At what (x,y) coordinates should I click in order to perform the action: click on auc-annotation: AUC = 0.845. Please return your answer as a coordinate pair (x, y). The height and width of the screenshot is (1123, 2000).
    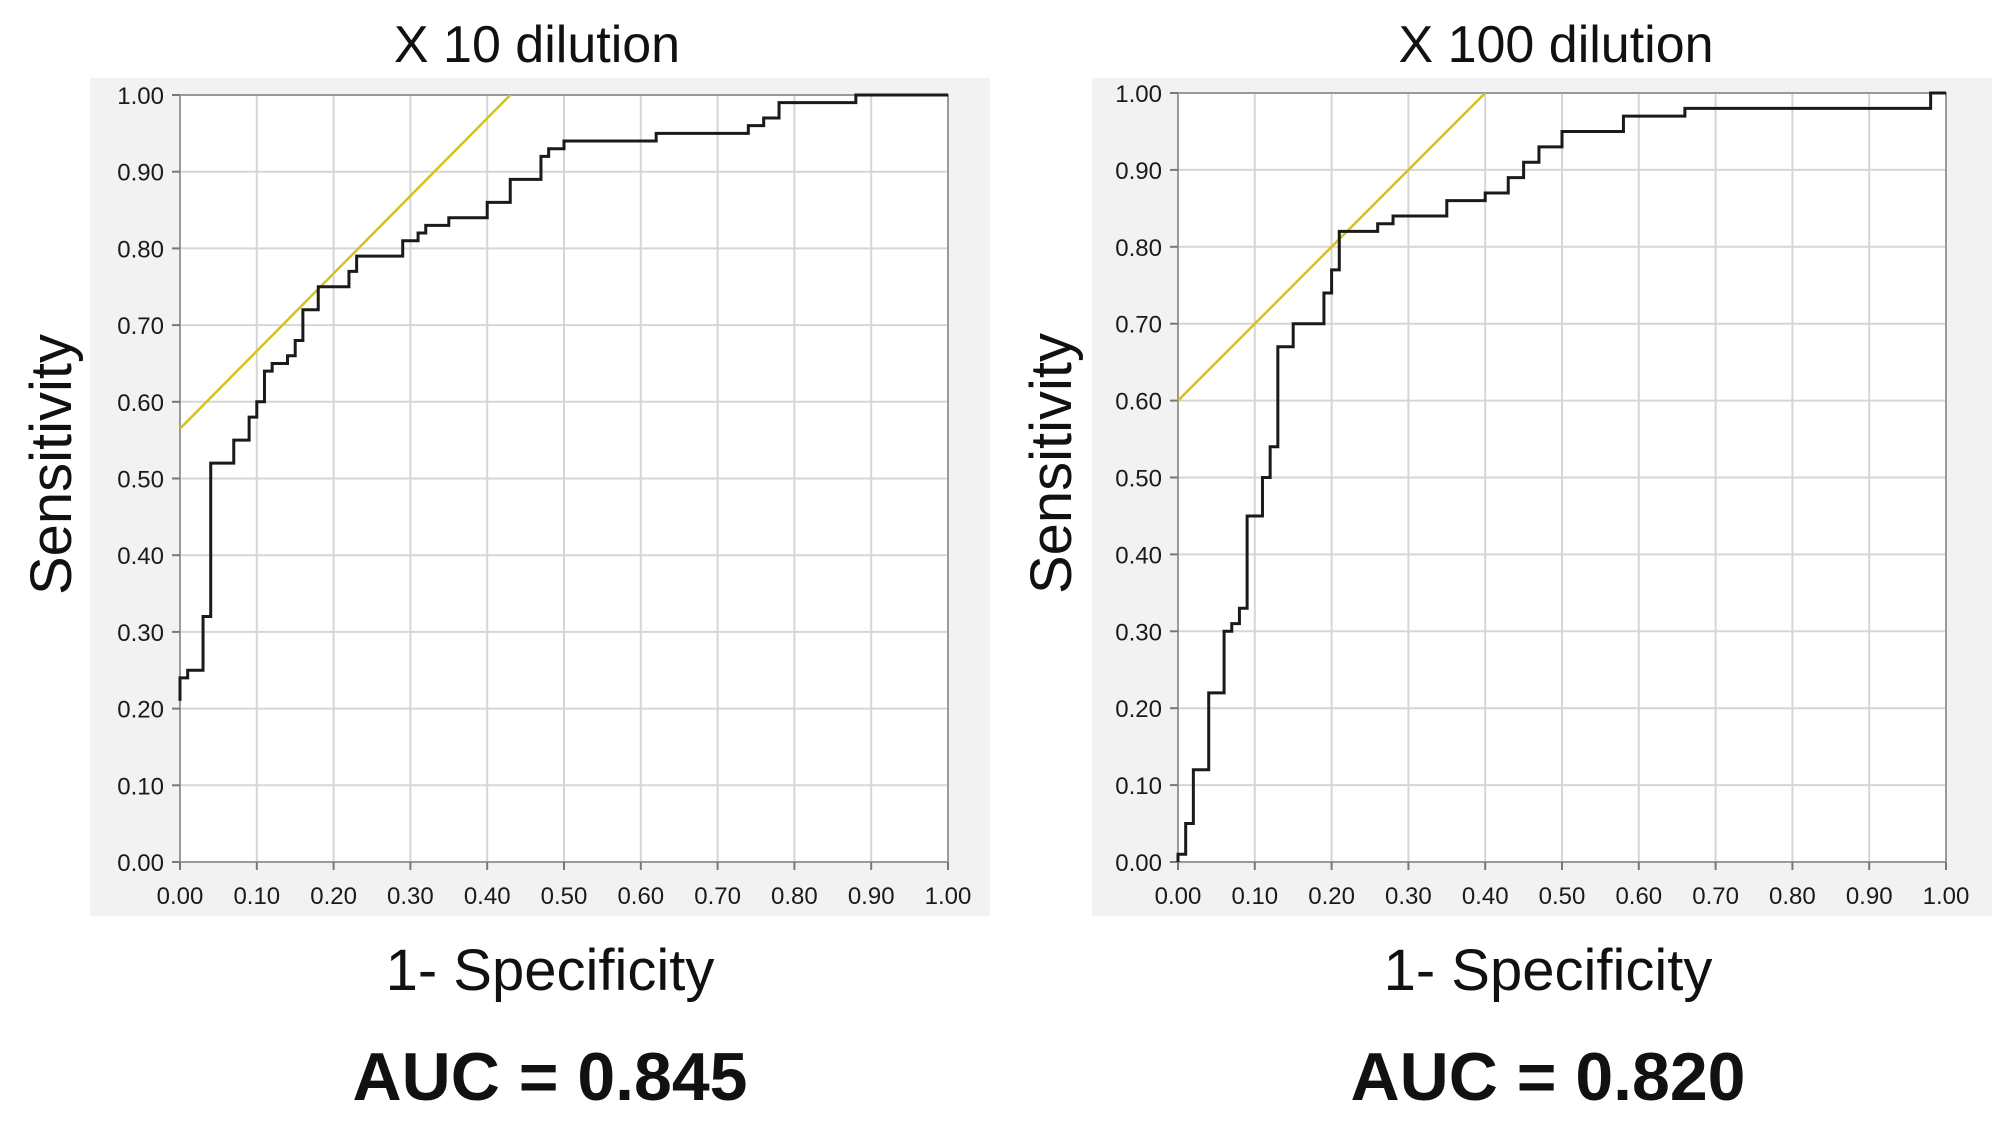
    Looking at the image, I should click on (550, 1077).